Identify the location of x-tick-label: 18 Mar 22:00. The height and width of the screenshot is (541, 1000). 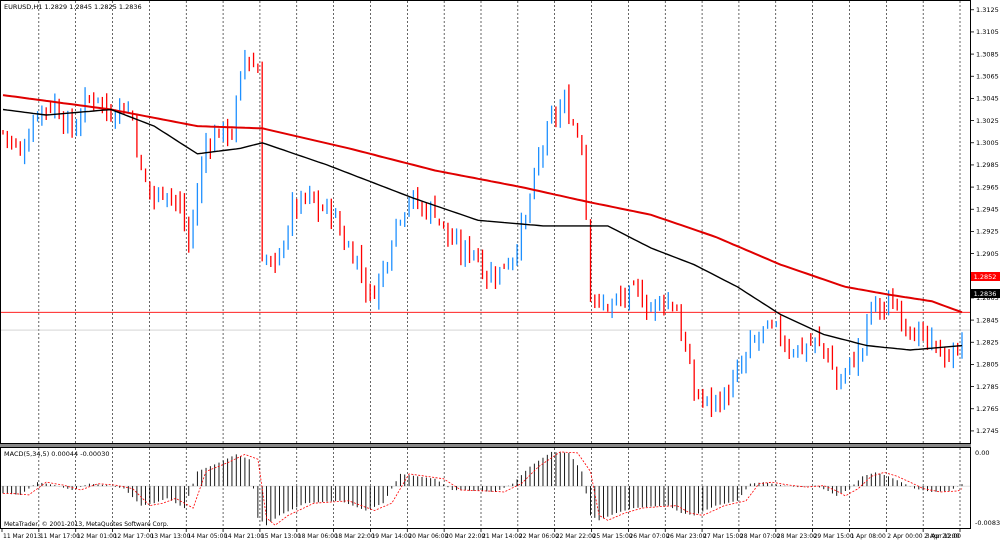
(355, 536).